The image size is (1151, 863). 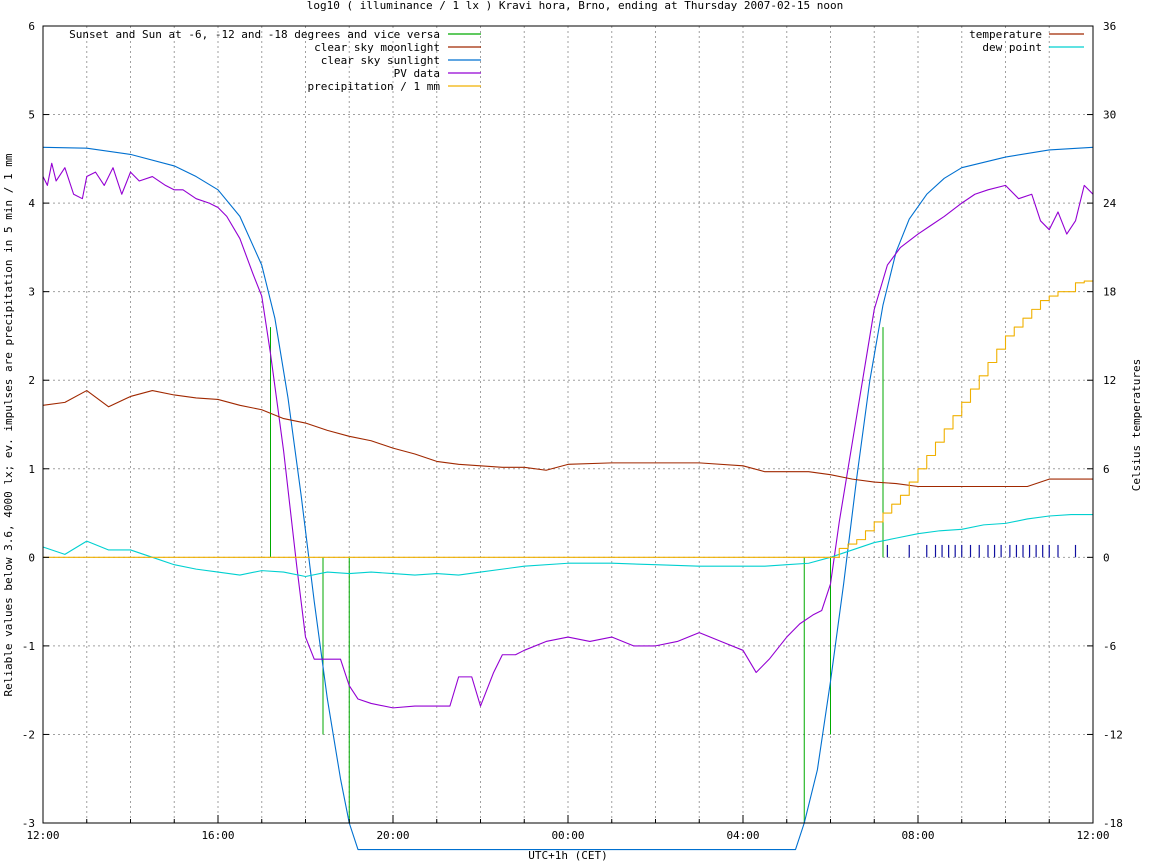 I want to click on y2-tick-label: 24, so click(x=1110, y=203).